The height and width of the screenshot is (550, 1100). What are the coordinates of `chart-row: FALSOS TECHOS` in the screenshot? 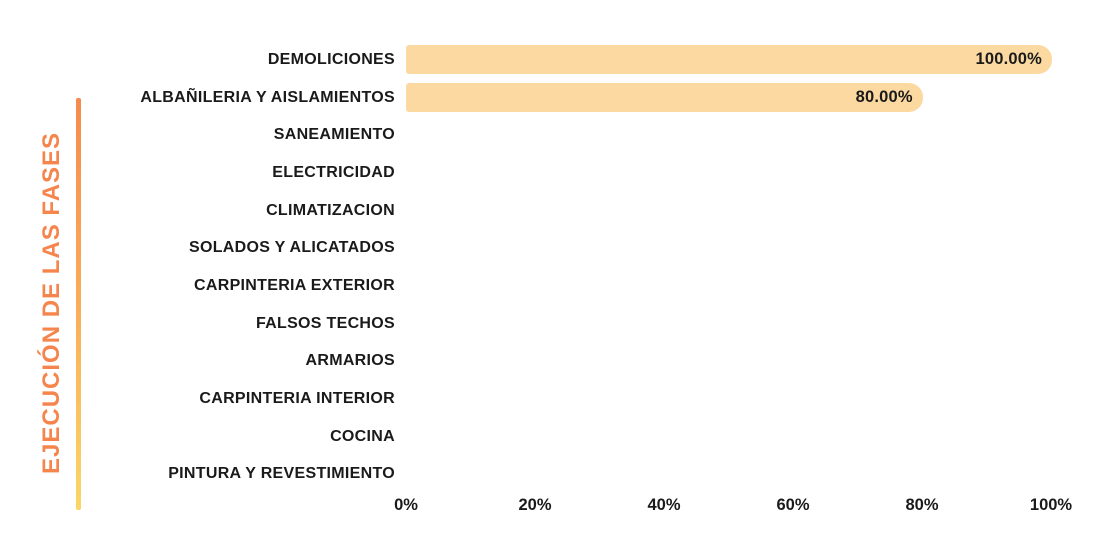 It's located at (573, 324).